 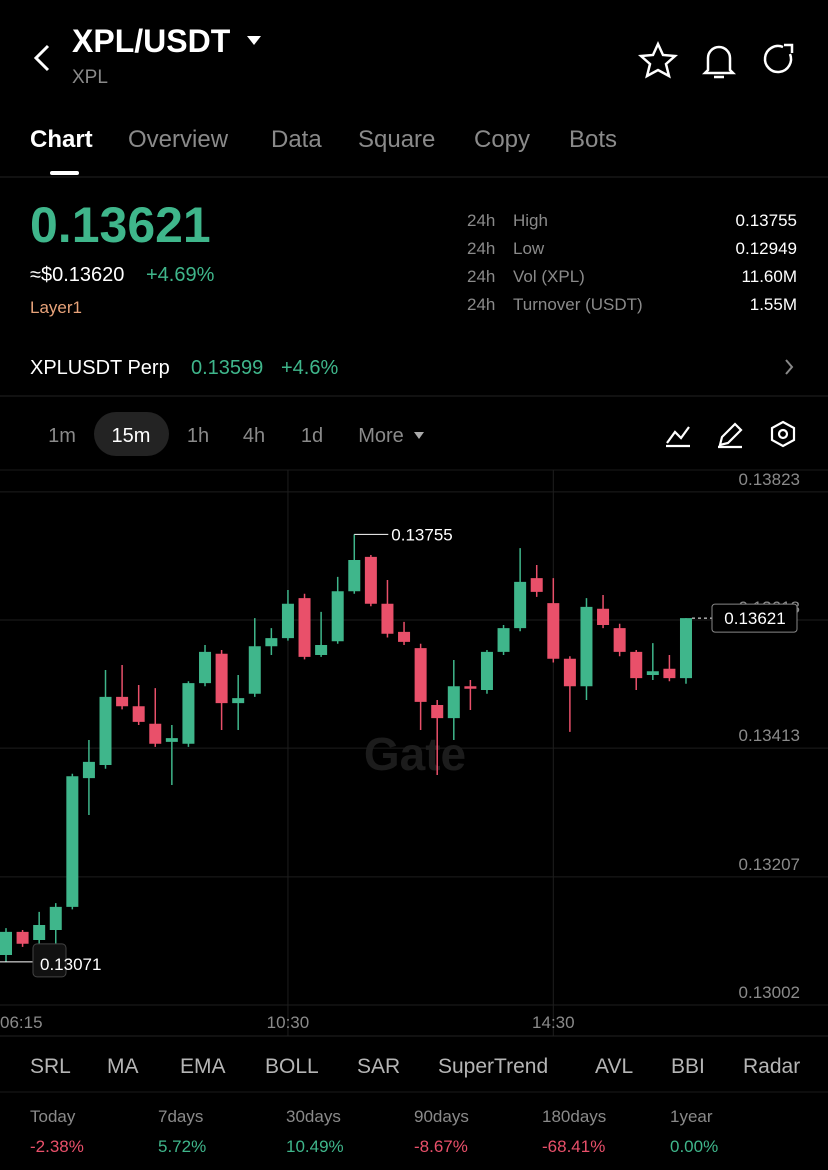 What do you see at coordinates (56, 307) in the screenshot?
I see `tag: Layer1` at bounding box center [56, 307].